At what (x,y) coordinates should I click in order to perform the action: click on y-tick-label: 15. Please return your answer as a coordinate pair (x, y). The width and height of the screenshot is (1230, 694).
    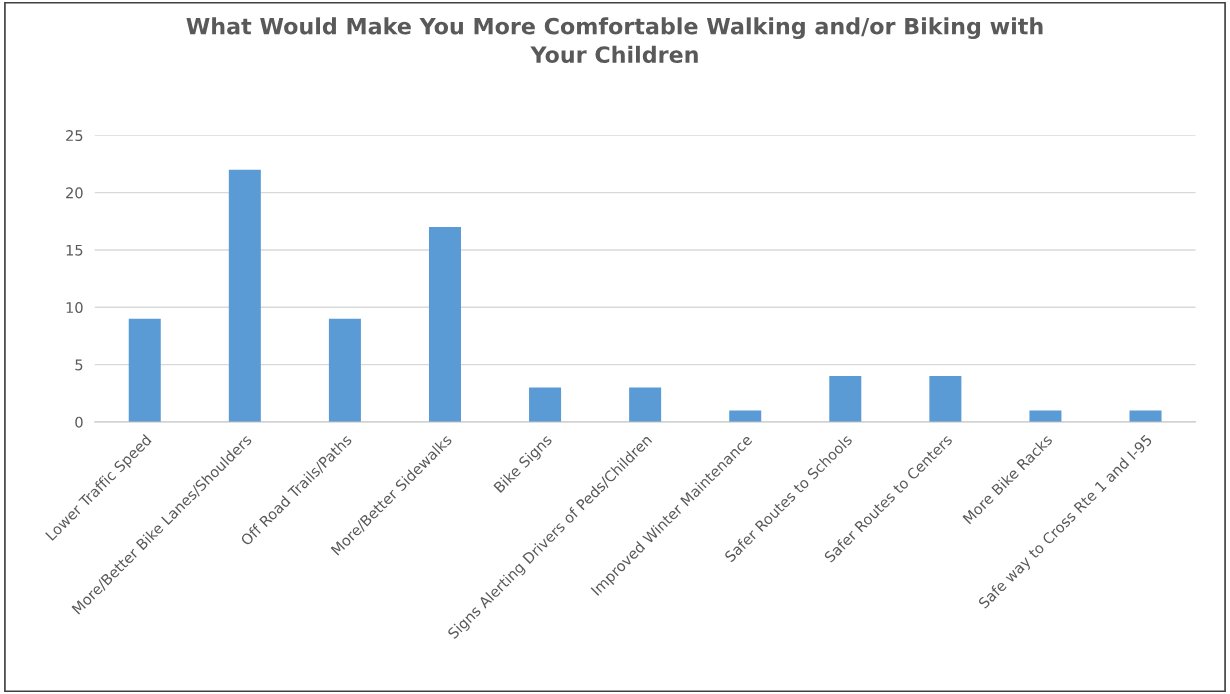
    Looking at the image, I should click on (74, 250).